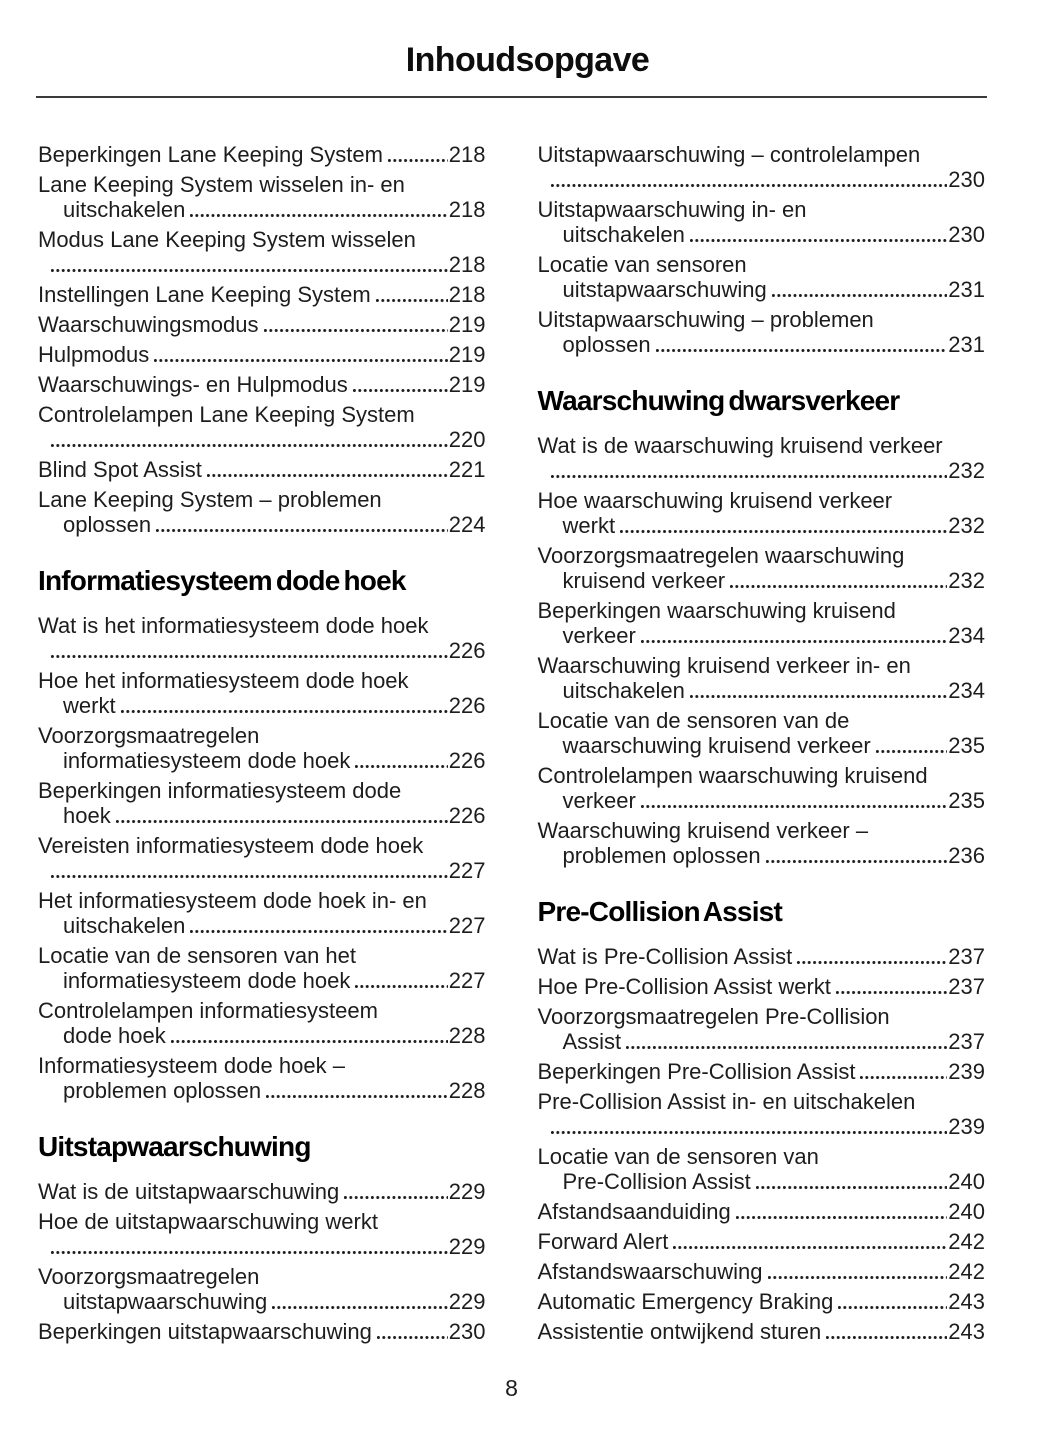 The image size is (1055, 1448). What do you see at coordinates (762, 525) in the screenshot?
I see `toc-entry-leader-line: werkt 232` at bounding box center [762, 525].